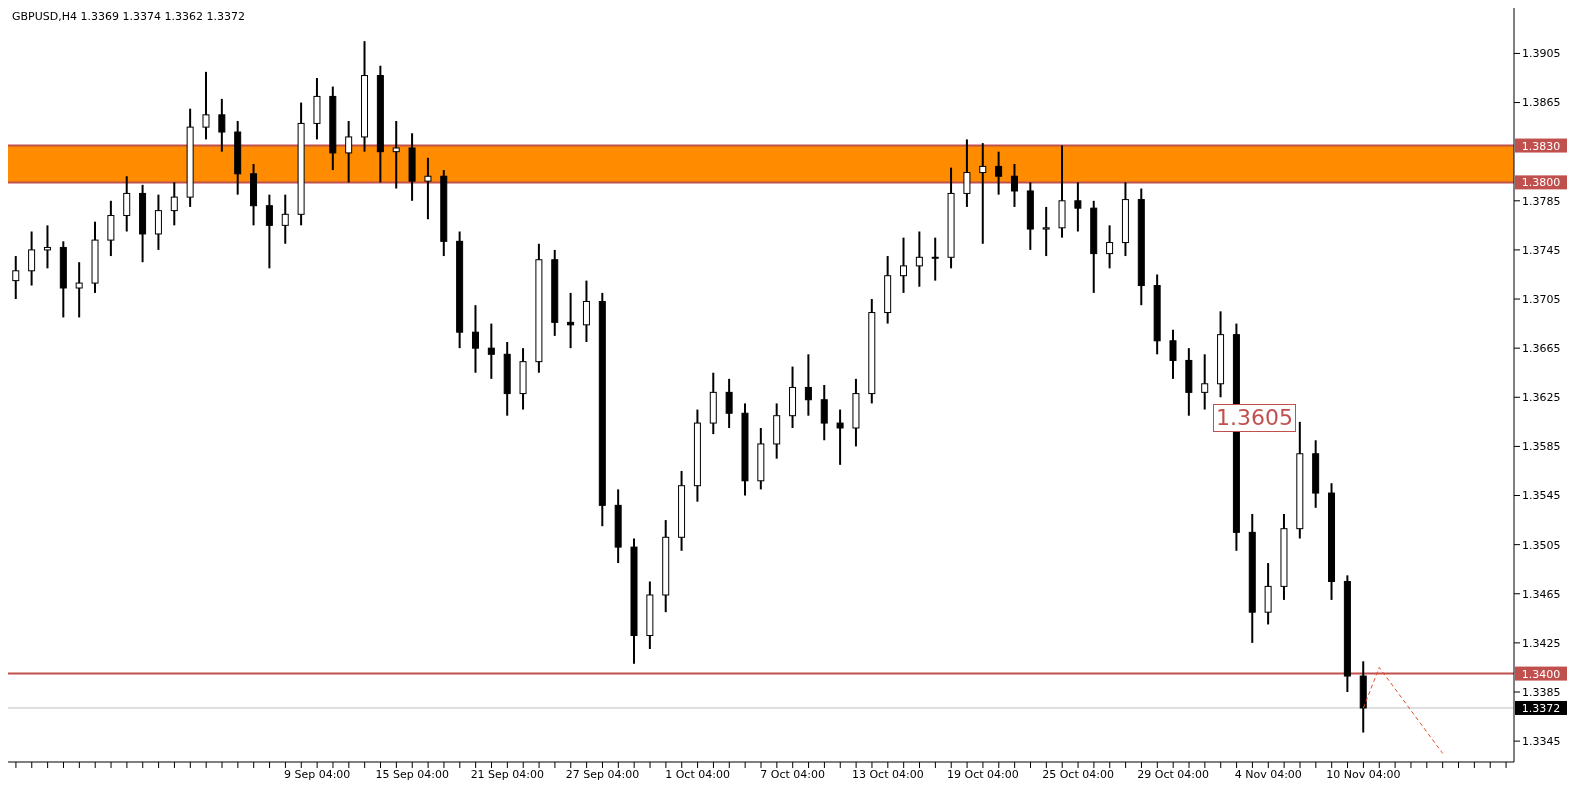  I want to click on y-tick-label: 1.3425, so click(1541, 643).